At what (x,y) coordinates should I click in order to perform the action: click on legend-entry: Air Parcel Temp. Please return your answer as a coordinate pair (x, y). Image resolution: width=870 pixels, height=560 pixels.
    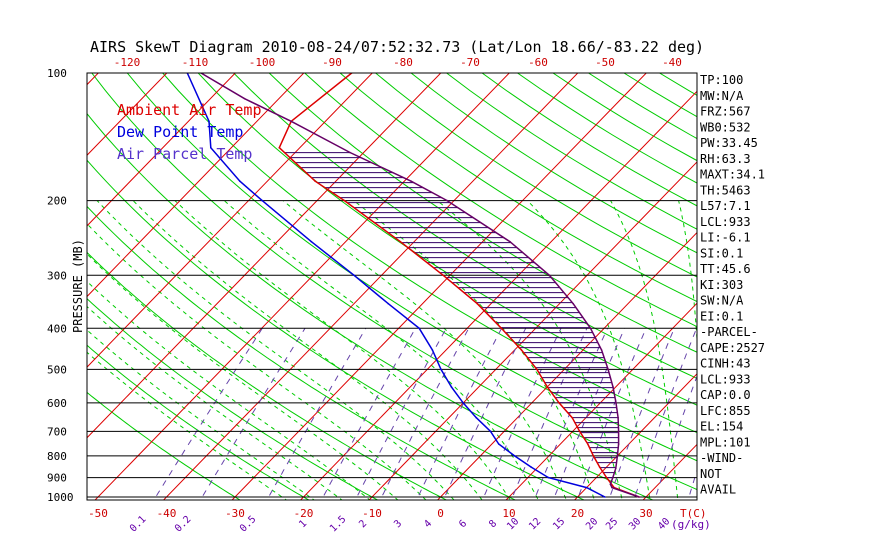
    Looking at the image, I should click on (184, 154).